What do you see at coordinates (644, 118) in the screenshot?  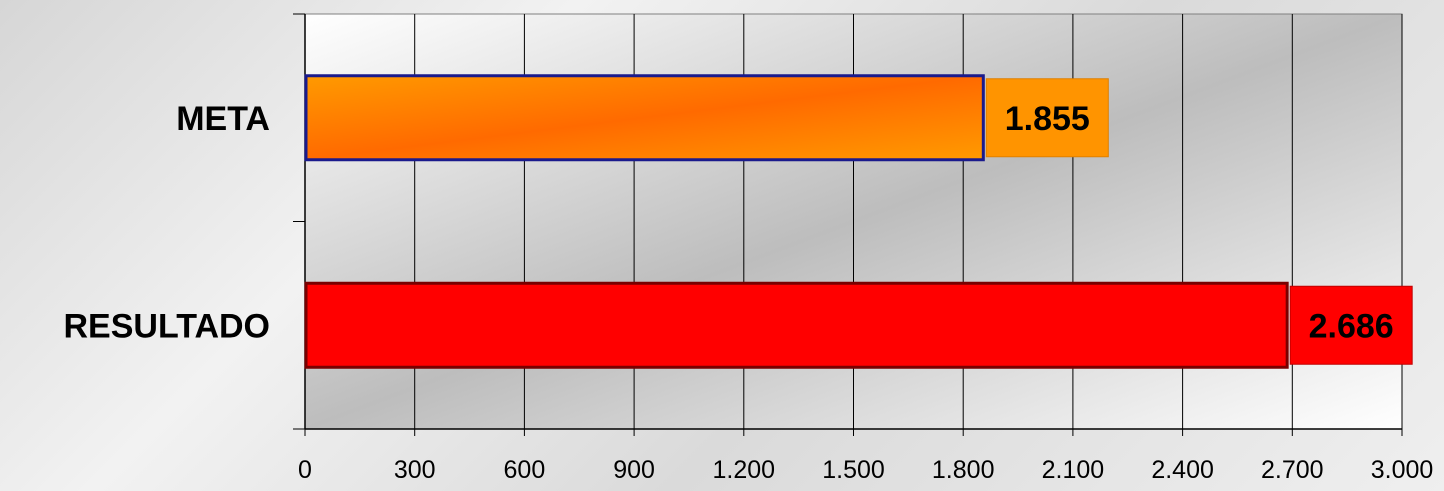 I see `bar-meta` at bounding box center [644, 118].